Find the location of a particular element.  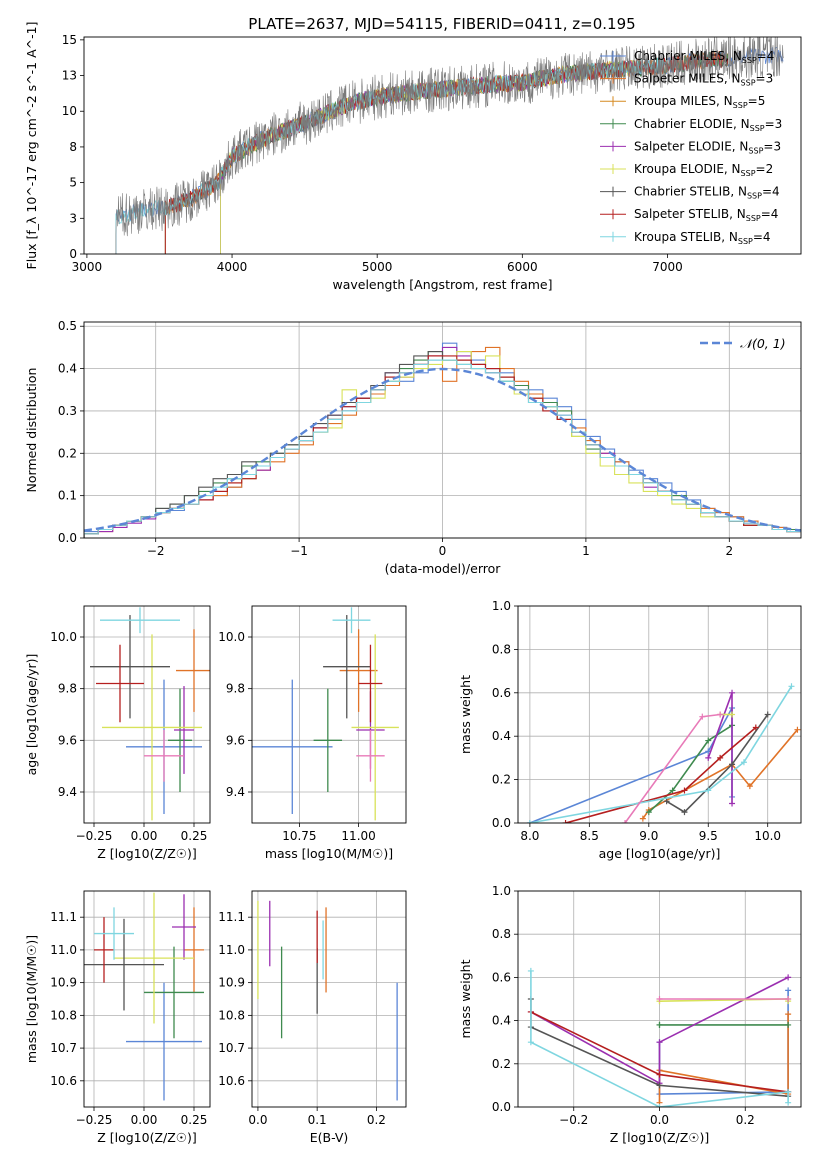

legend-label: Salpeter STELIB, NSSP=4 is located at coordinates (706, 215).